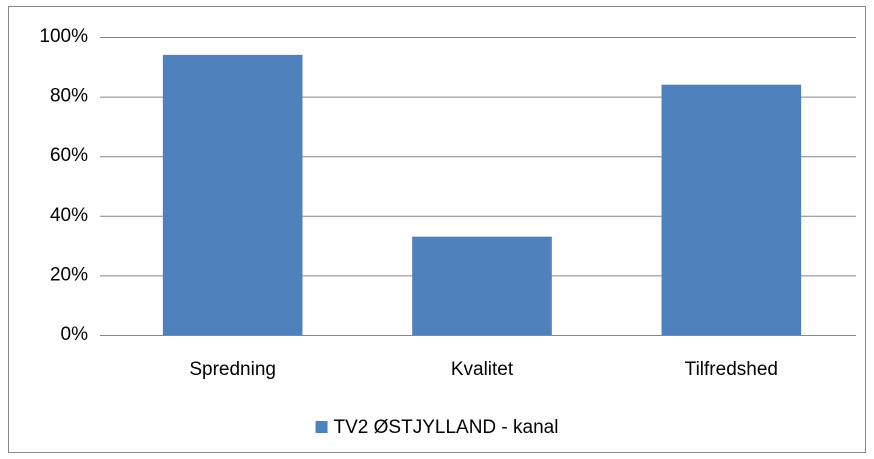 The image size is (874, 459). I want to click on y-tick-label: 60%, so click(69, 155).